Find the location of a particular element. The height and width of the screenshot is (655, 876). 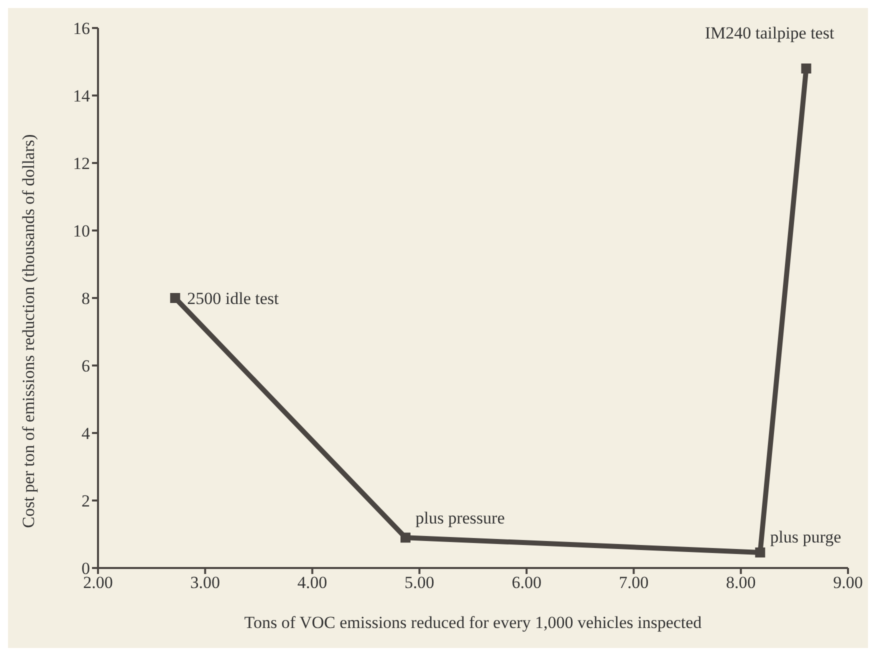

y-tick-label: 8 is located at coordinates (86, 298).